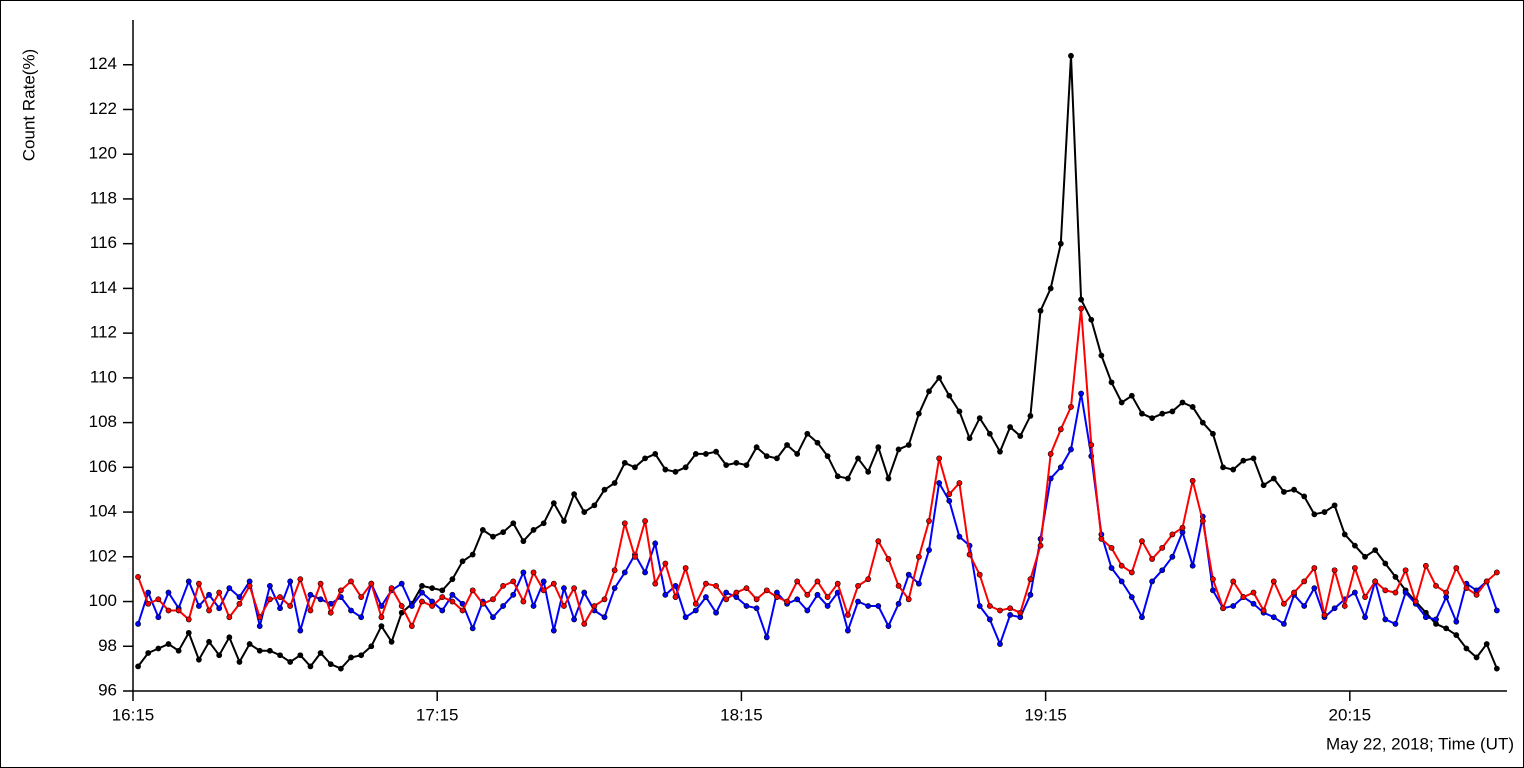  What do you see at coordinates (1350, 714) in the screenshot?
I see `x-tick-label: 20:15` at bounding box center [1350, 714].